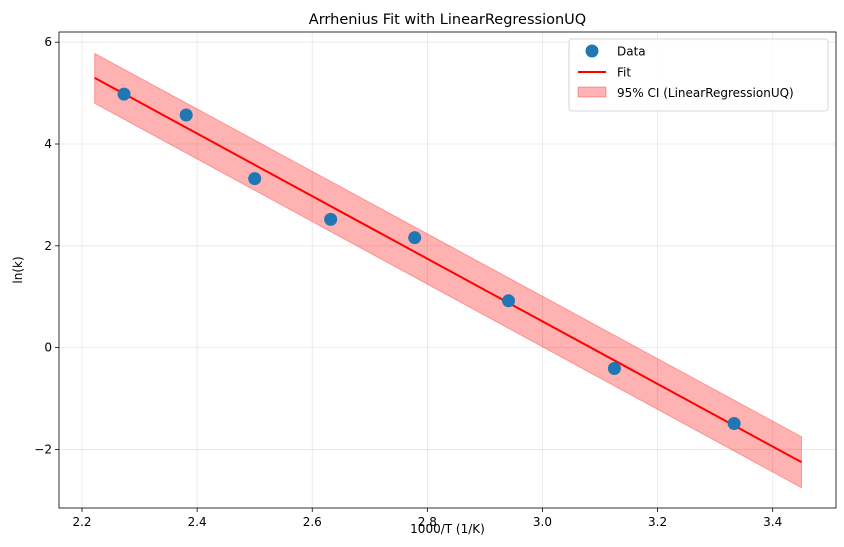 This screenshot has width=844, height=547. What do you see at coordinates (43, 449) in the screenshot?
I see `y-tick-label: −2` at bounding box center [43, 449].